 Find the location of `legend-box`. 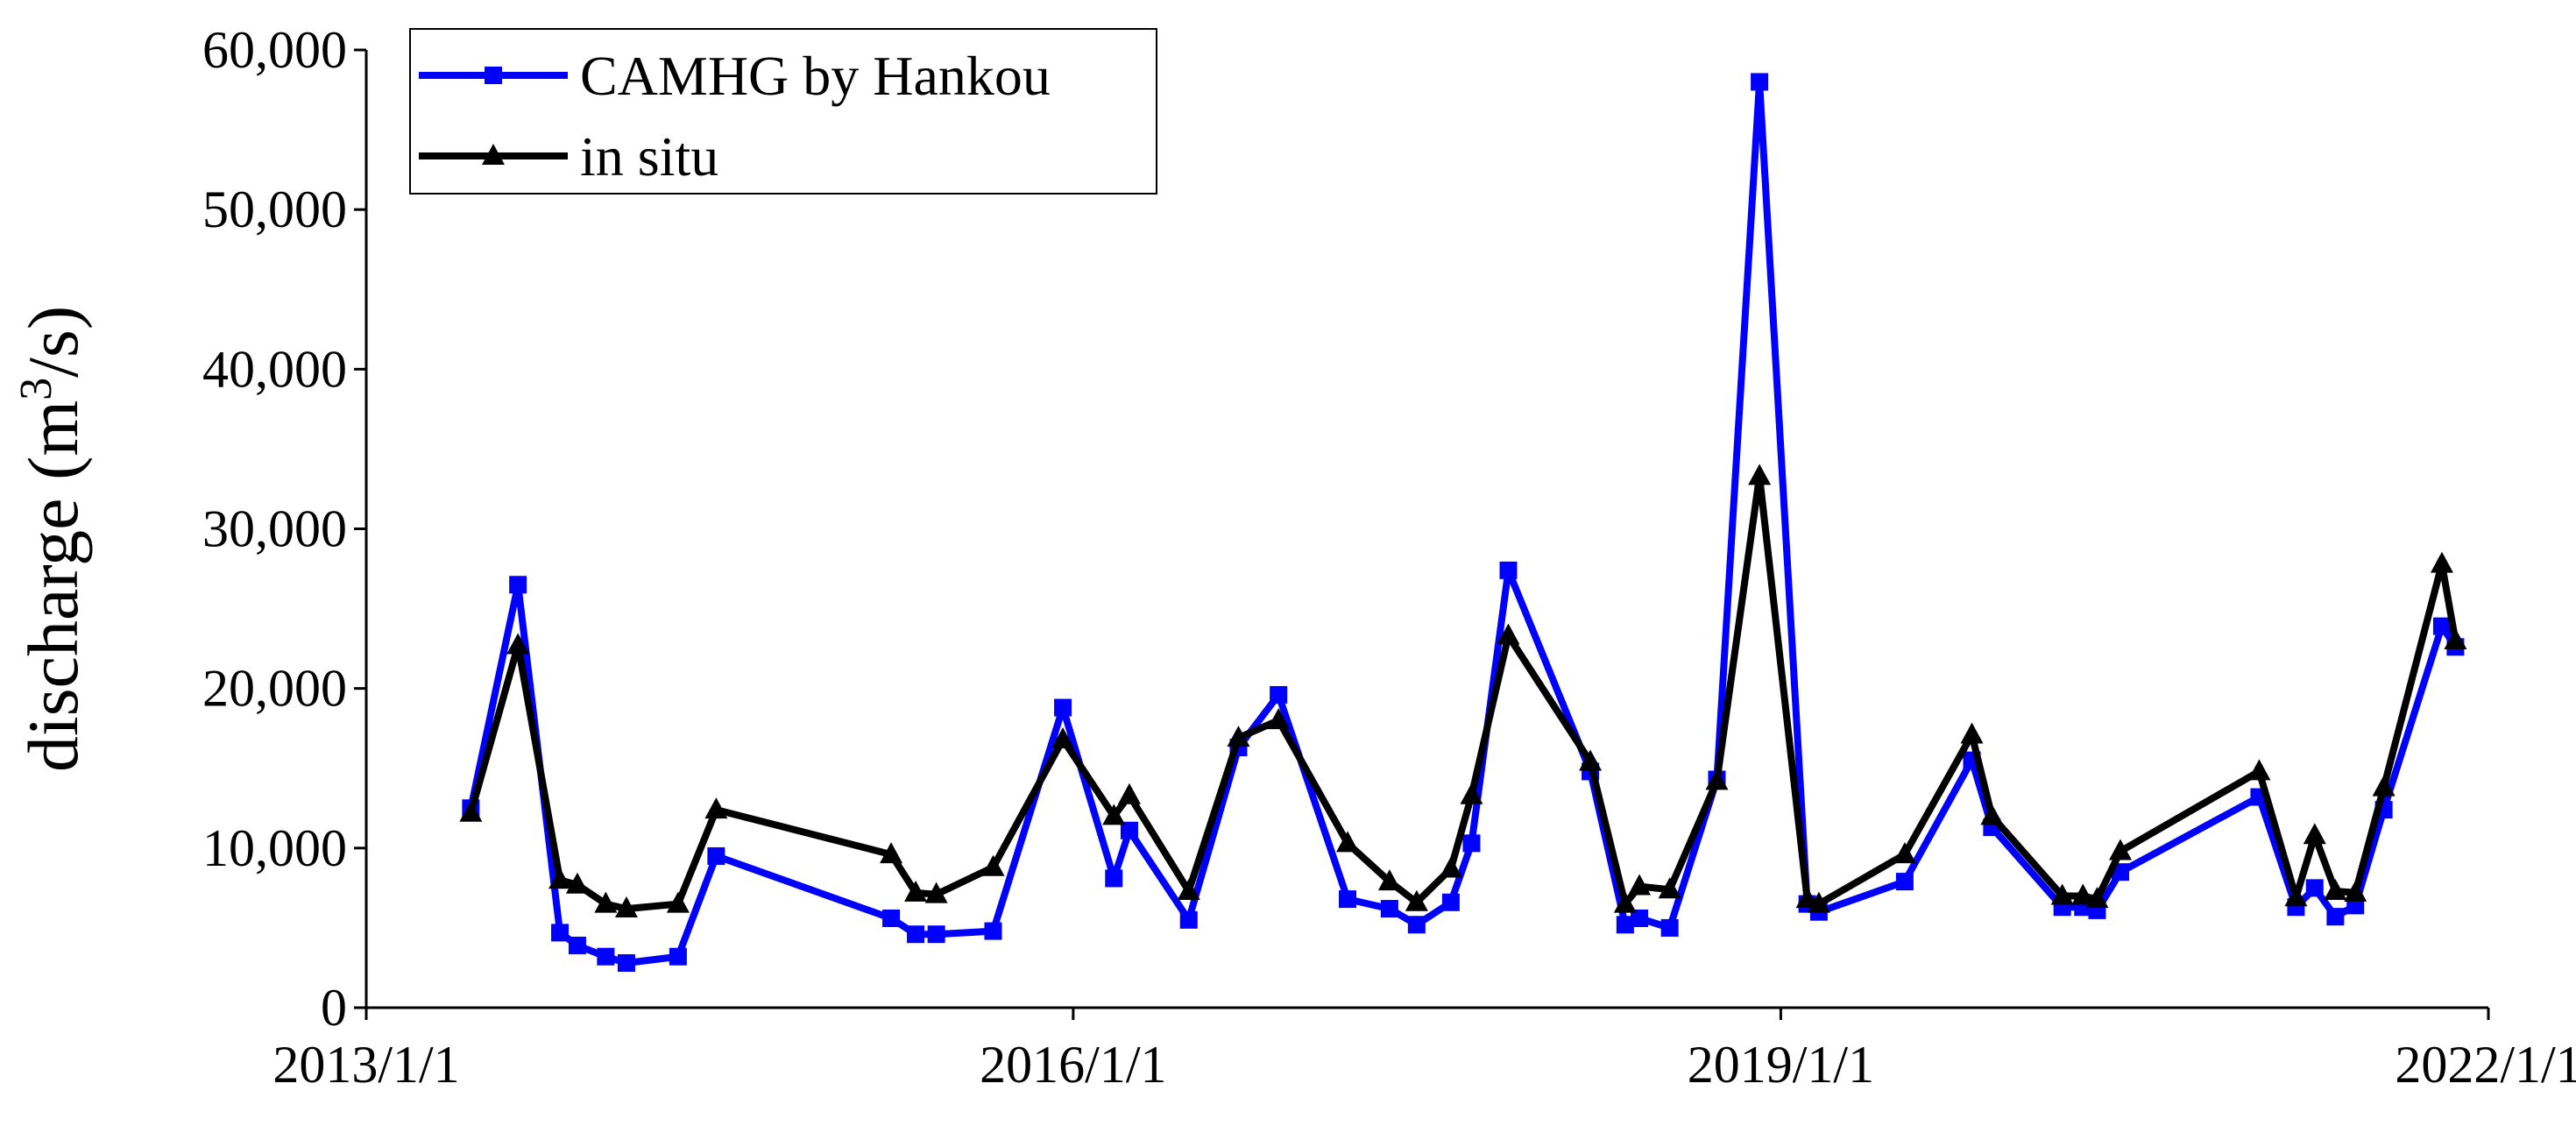

legend-box is located at coordinates (783, 112).